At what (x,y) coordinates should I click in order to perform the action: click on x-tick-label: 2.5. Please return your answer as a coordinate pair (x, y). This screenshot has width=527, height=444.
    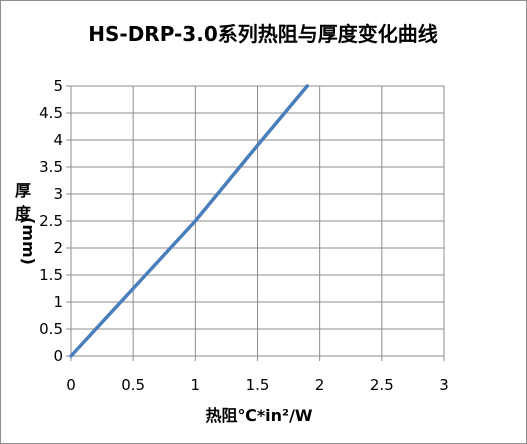
    Looking at the image, I should click on (382, 385).